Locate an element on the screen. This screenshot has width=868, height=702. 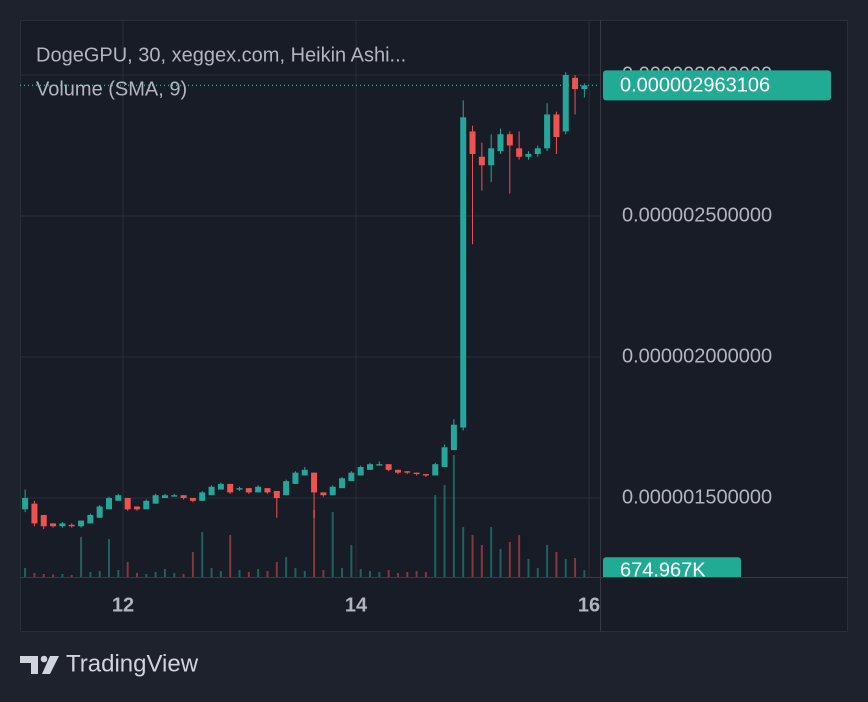
brand-name: TradingView is located at coordinates (132, 663).